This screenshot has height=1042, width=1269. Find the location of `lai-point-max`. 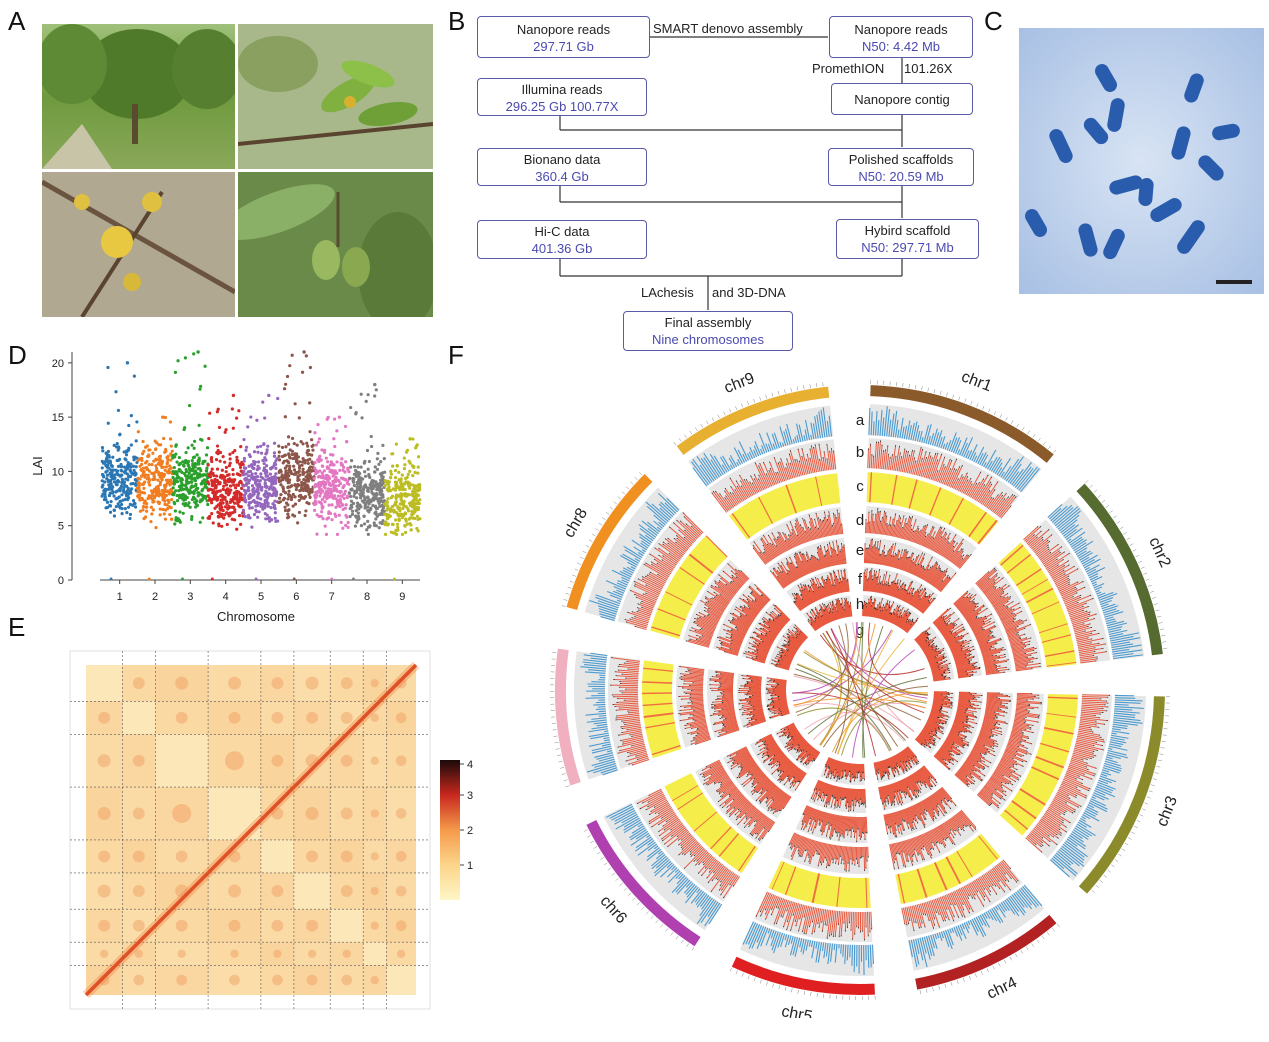

lai-point-max is located at coordinates (375, 384).